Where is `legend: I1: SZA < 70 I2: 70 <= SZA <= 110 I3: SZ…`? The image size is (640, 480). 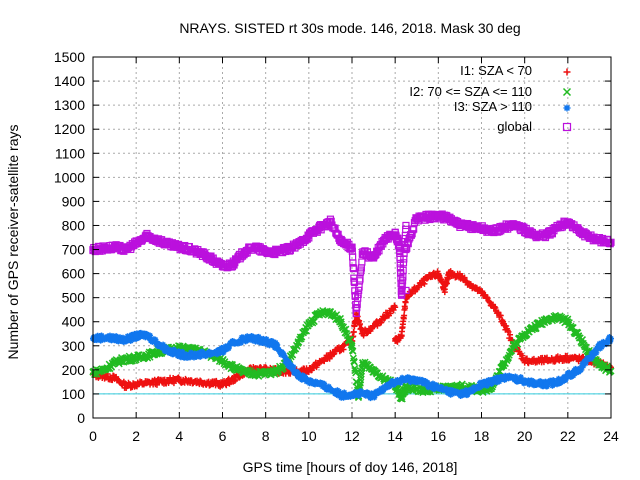
legend: I1: SZA < 70 I2: 70 <= SZA <= 110 I3: SZ… is located at coordinates (490, 98).